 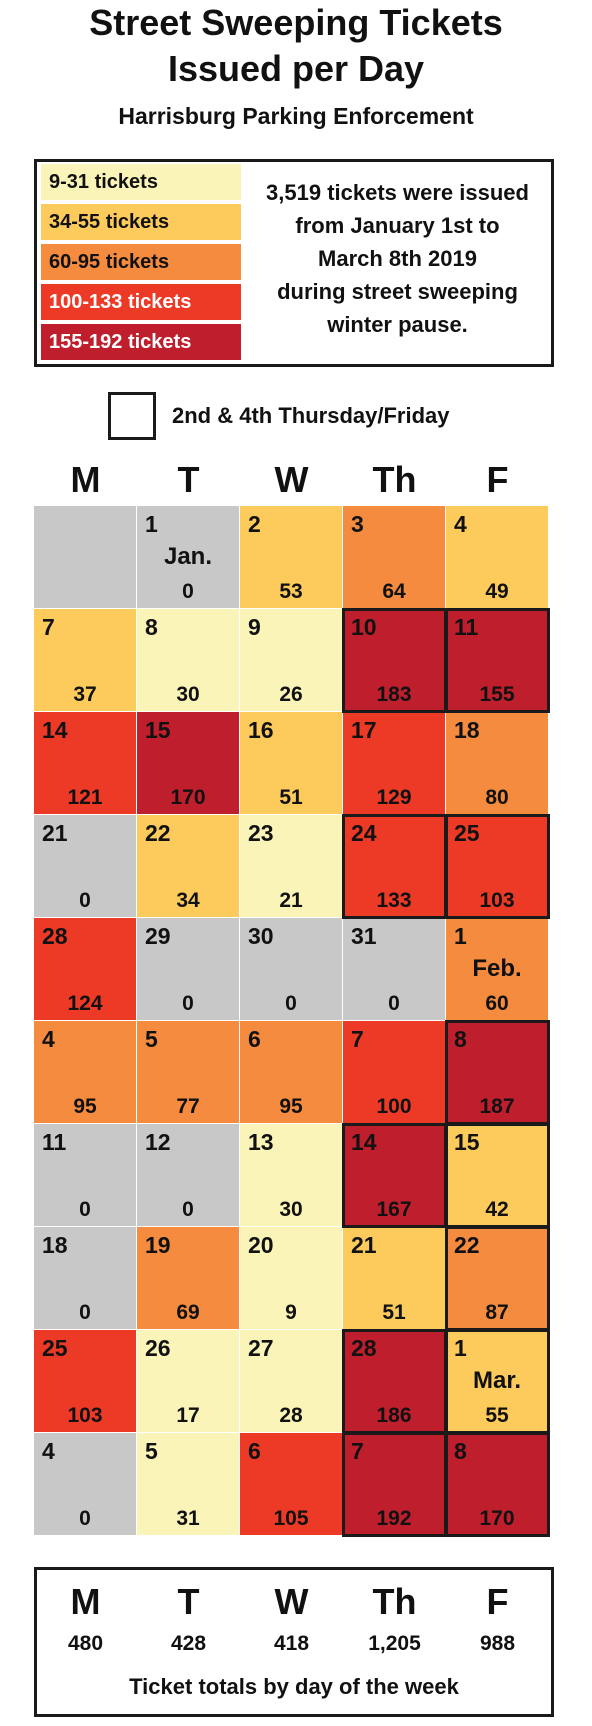 I want to click on day-cell: 1 Mar. 55, so click(x=497, y=1381).